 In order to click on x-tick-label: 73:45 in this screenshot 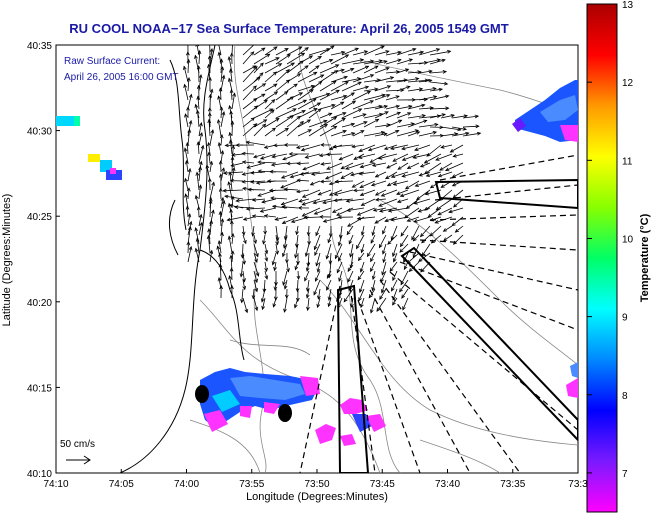, I will do `click(382, 484)`.